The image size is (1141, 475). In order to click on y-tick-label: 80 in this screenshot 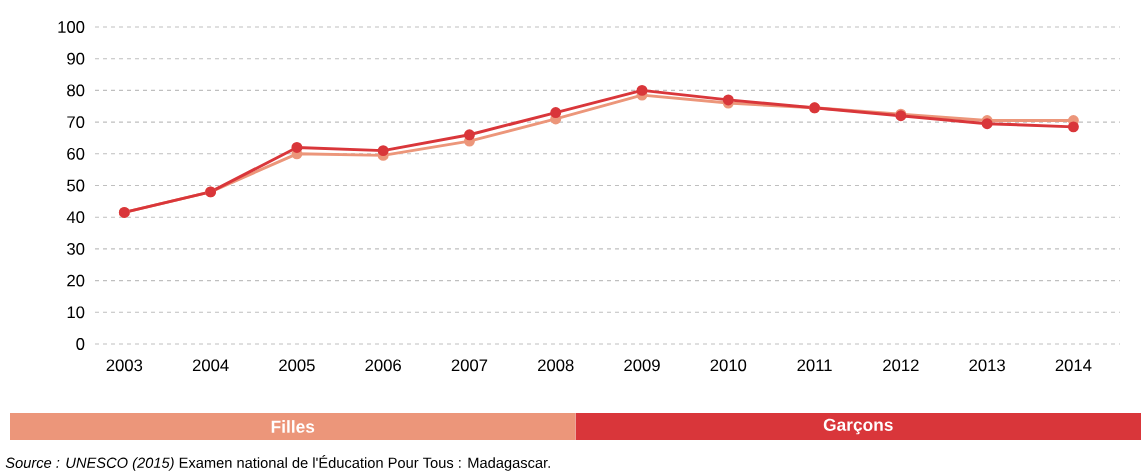, I will do `click(76, 90)`.